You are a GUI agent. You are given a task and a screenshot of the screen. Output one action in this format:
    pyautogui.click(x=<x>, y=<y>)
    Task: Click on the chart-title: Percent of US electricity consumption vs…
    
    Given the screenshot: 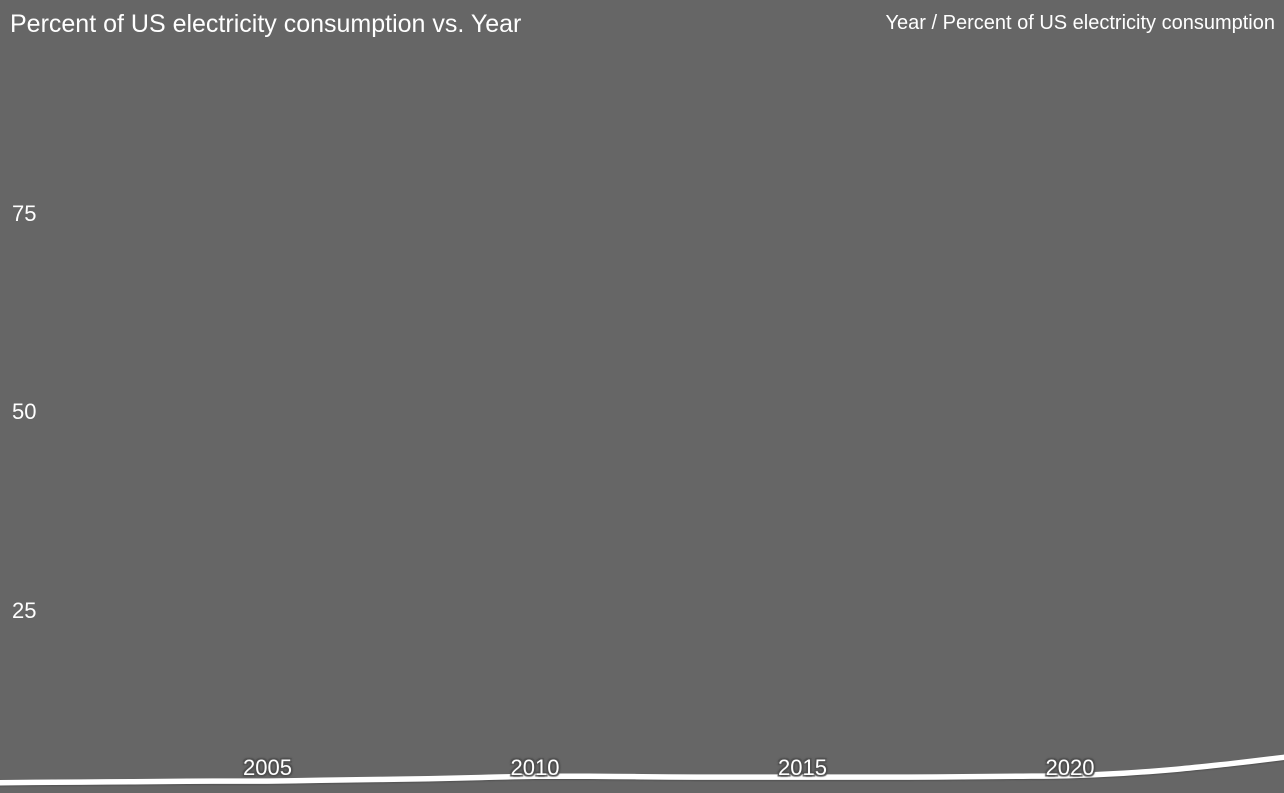 What is the action you would take?
    pyautogui.click(x=266, y=24)
    